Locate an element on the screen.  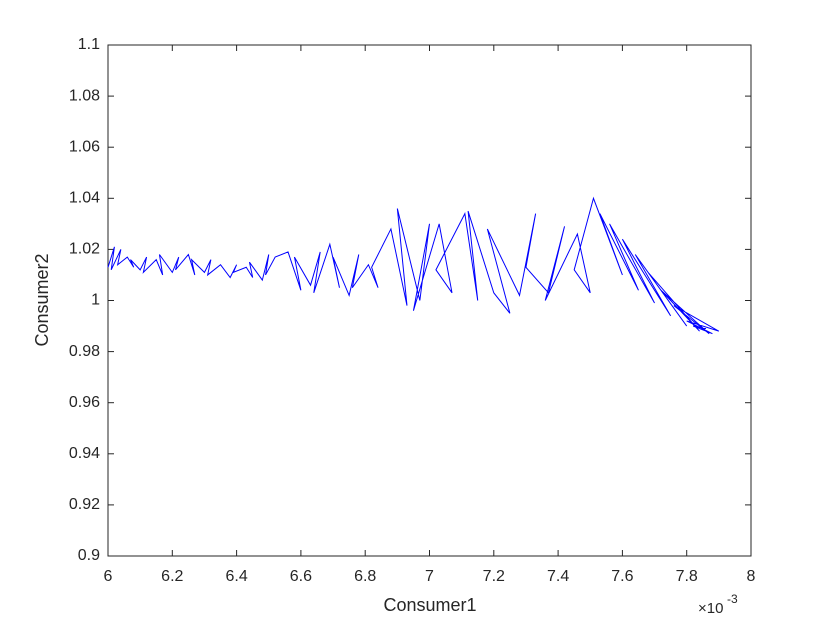
x-axis-label: Consumer1 is located at coordinates (429, 605).